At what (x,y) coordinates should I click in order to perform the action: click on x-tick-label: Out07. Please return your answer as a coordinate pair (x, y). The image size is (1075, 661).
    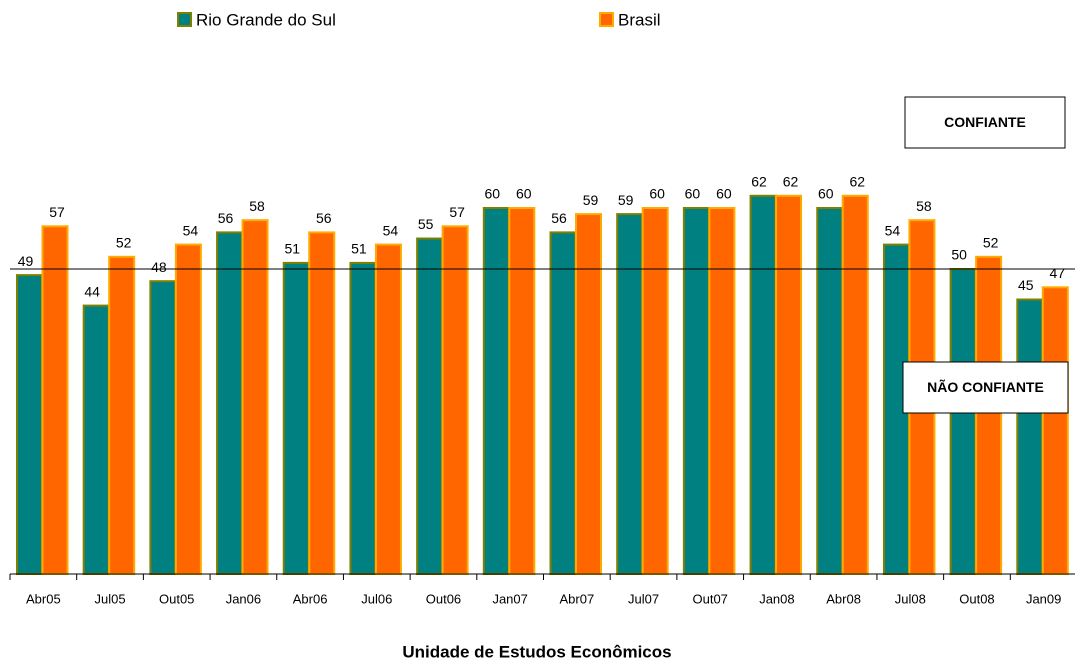
    Looking at the image, I should click on (710, 598).